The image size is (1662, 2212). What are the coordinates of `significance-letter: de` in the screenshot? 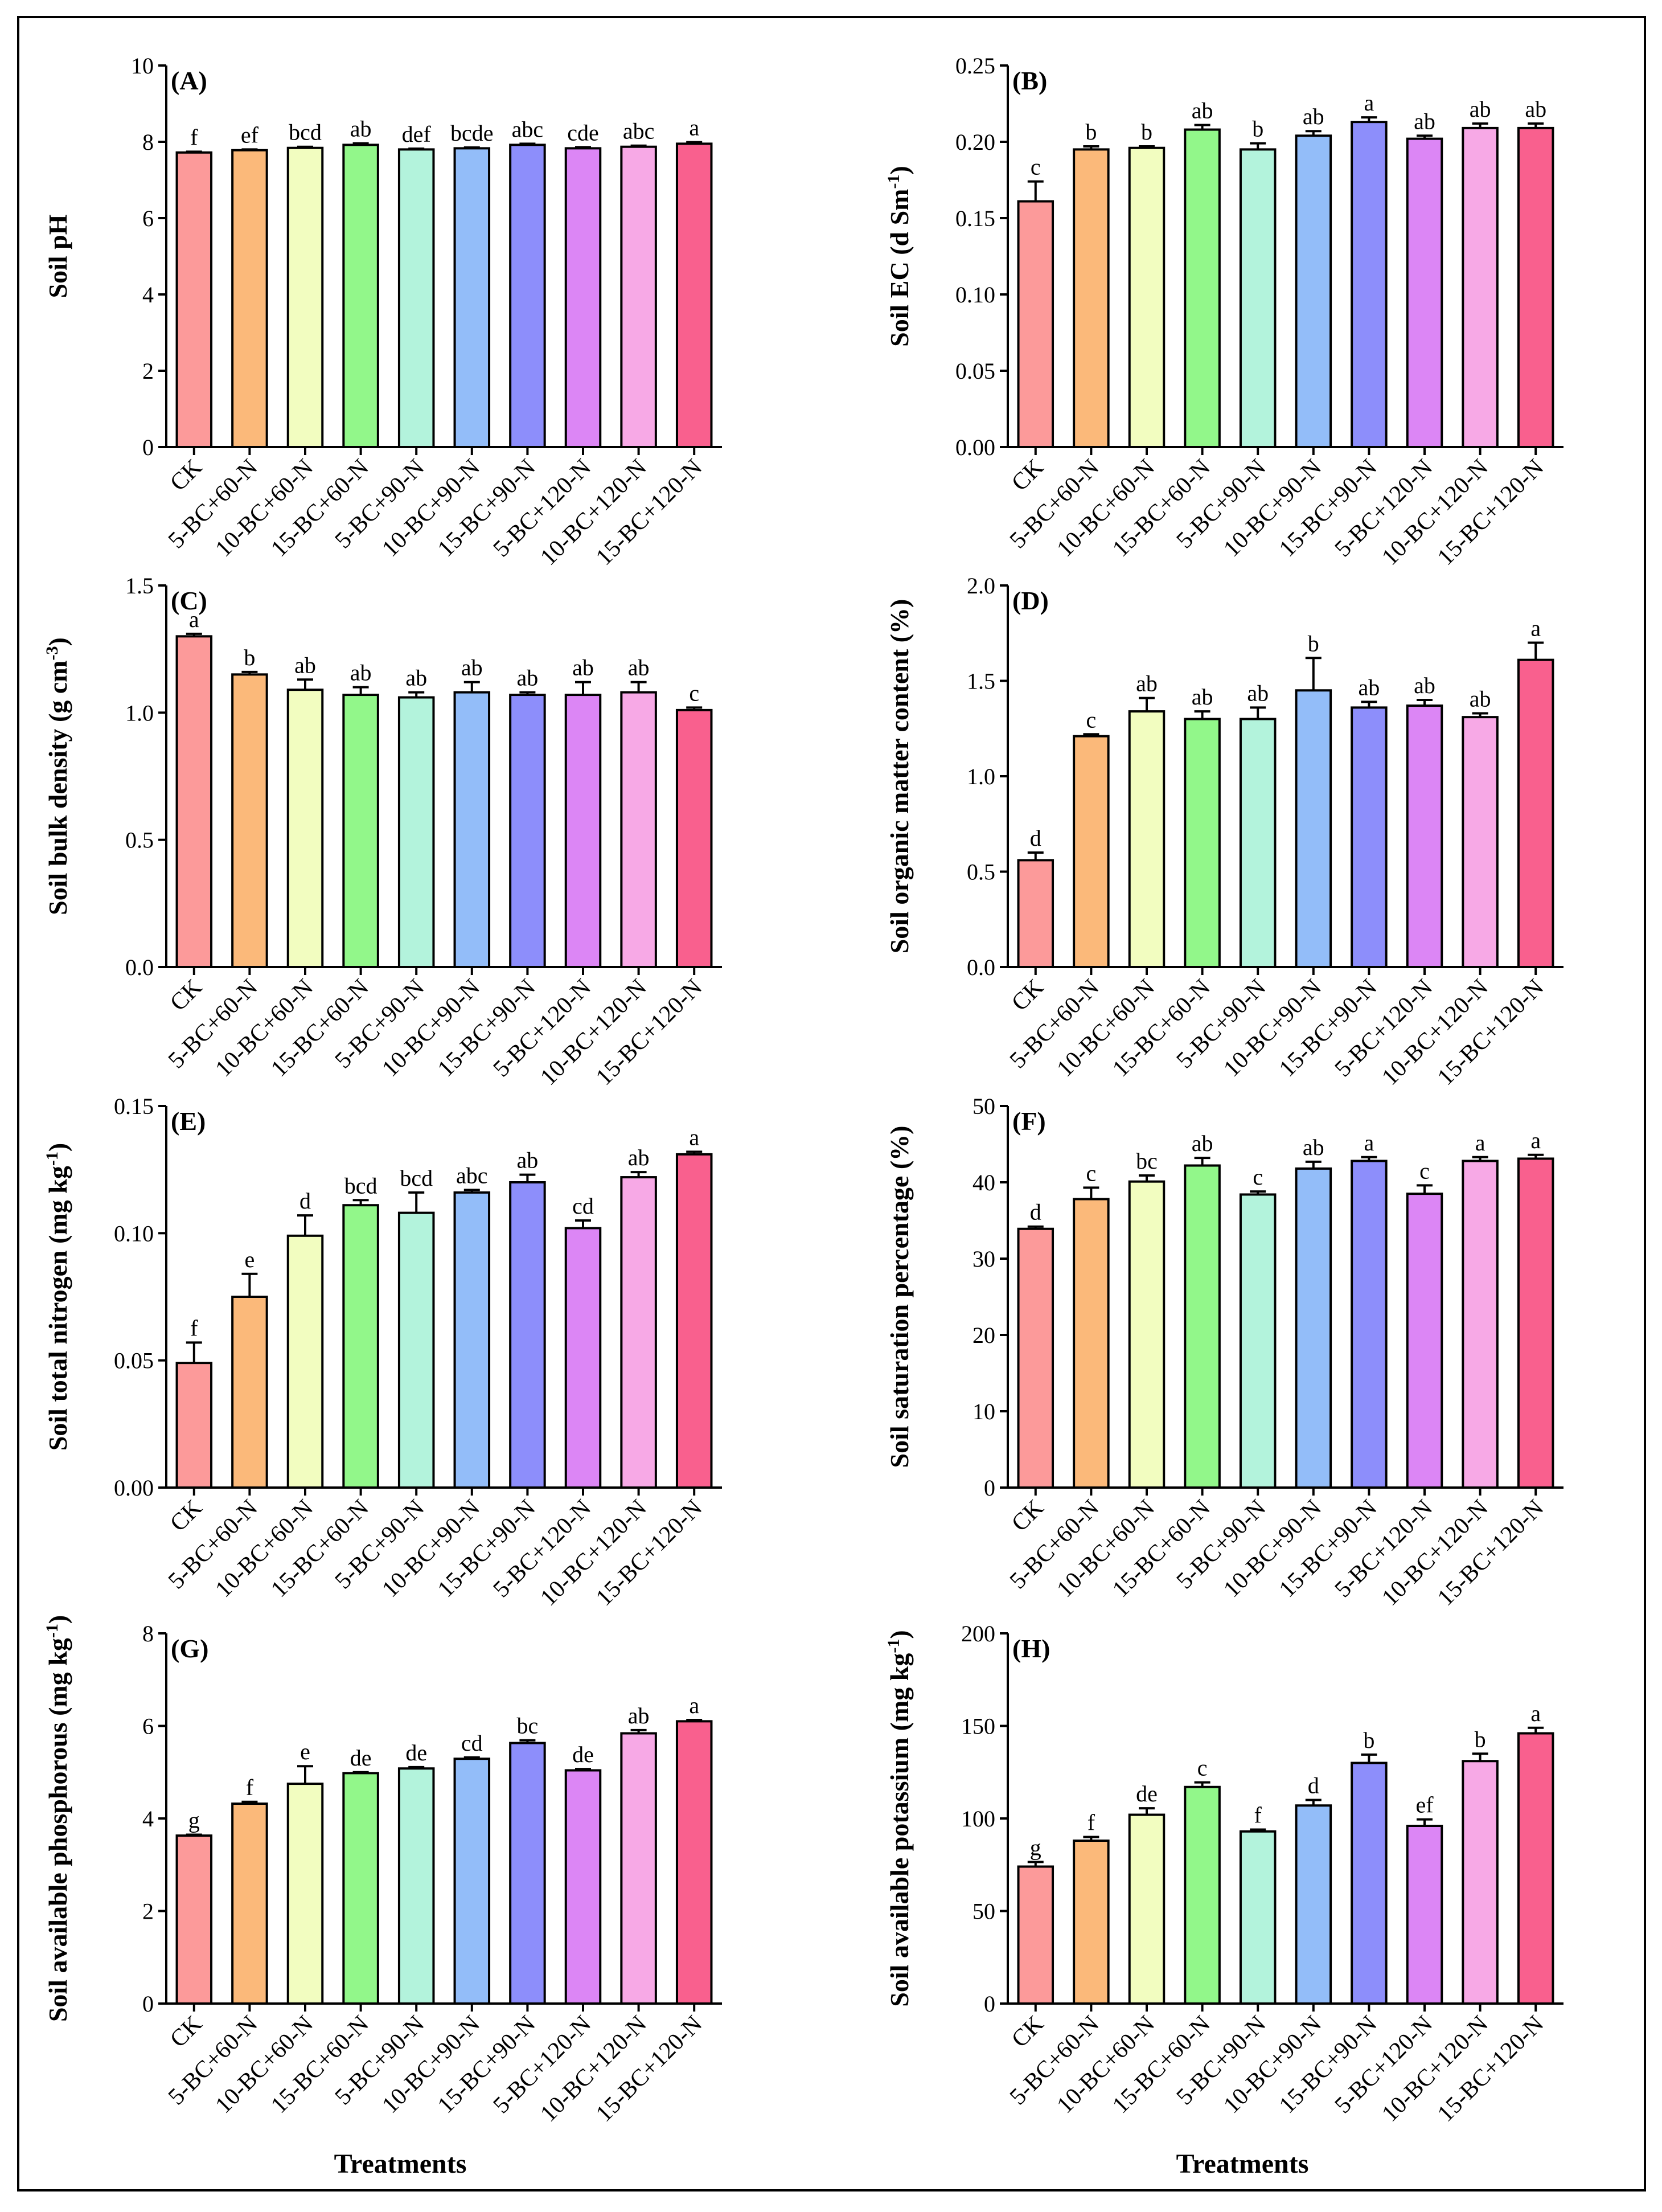 It's located at (583, 1754).